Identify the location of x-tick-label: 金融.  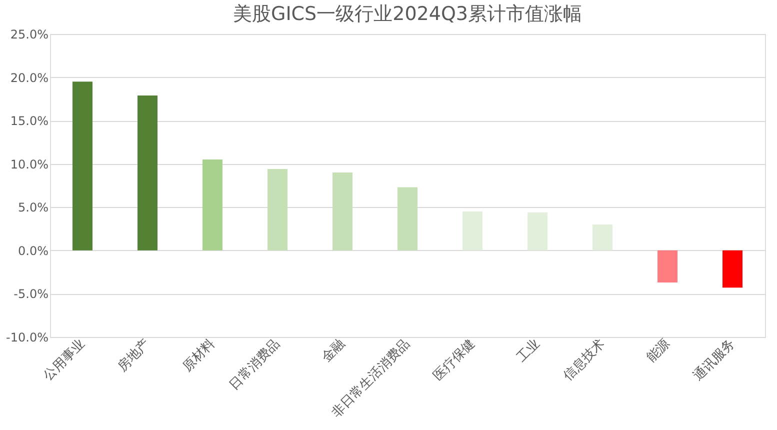
(333, 351).